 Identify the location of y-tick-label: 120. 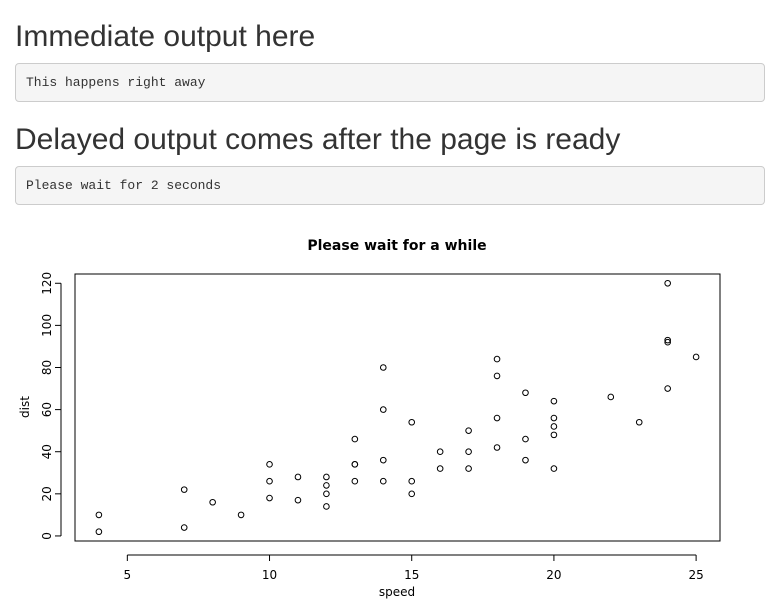
(47, 283).